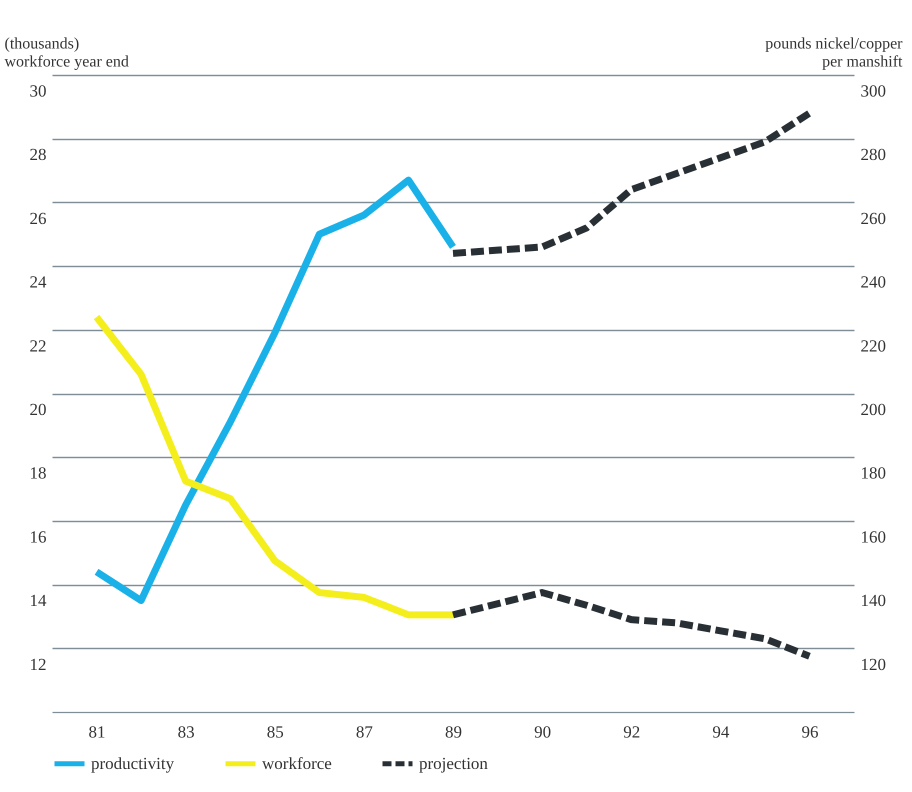 Image resolution: width=912 pixels, height=792 pixels. I want to click on y2-tick-label: 180, so click(873, 473).